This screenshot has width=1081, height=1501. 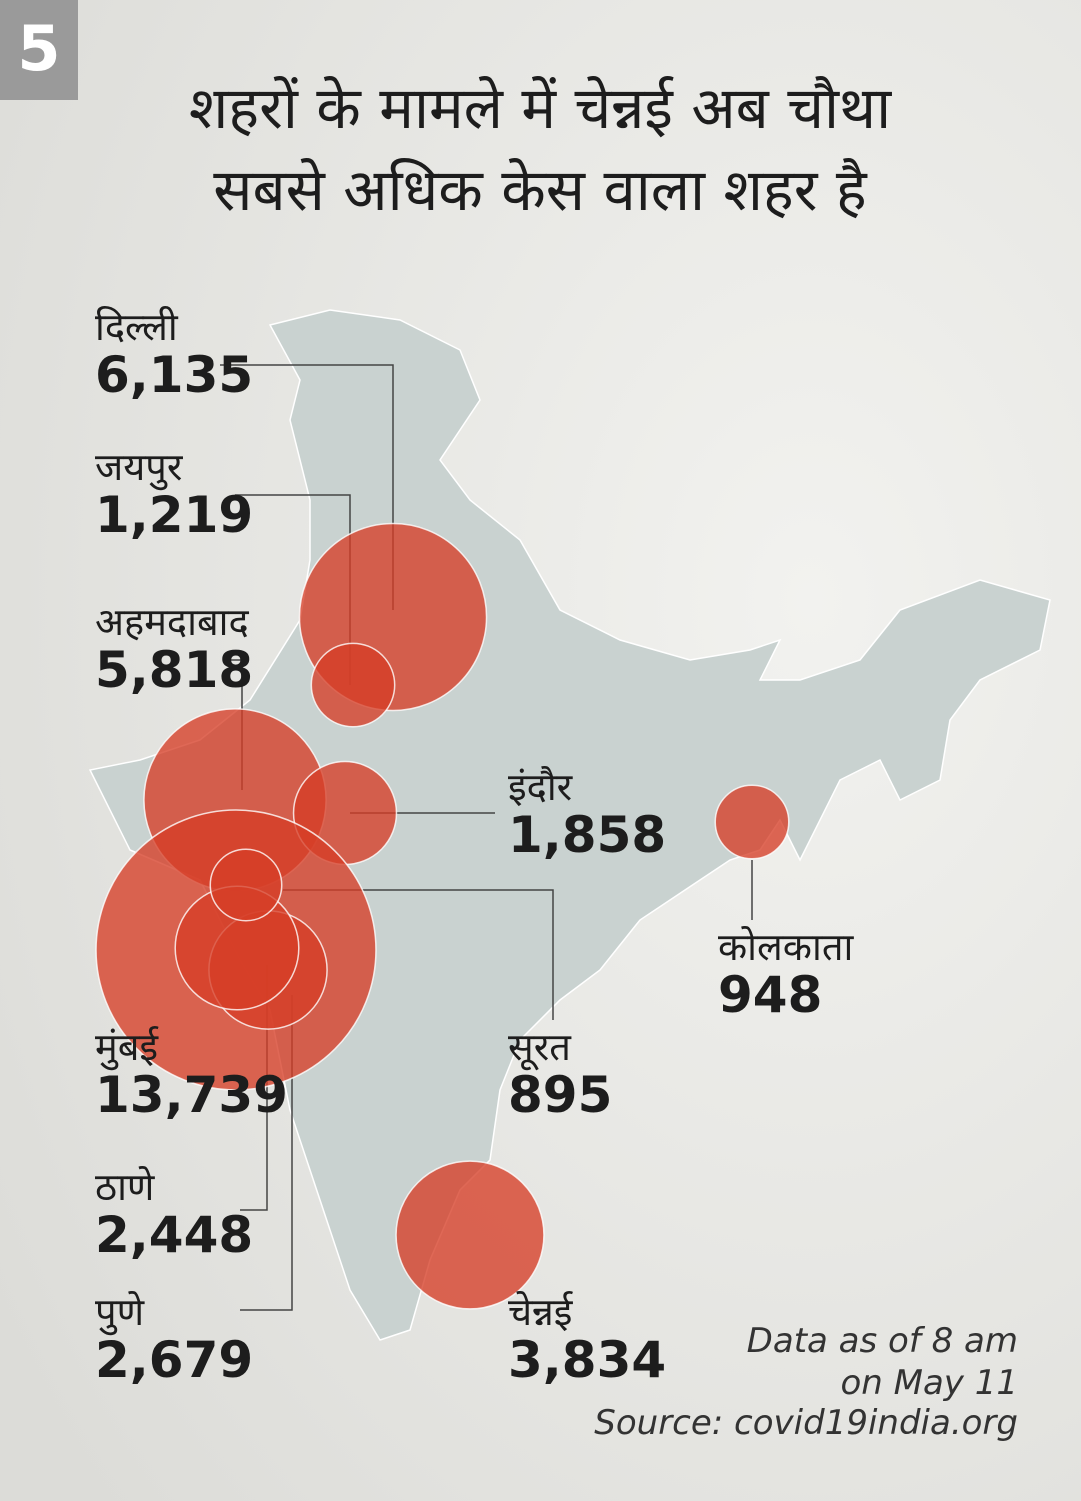 I want to click on city-name: पुणे, so click(x=120, y=1313).